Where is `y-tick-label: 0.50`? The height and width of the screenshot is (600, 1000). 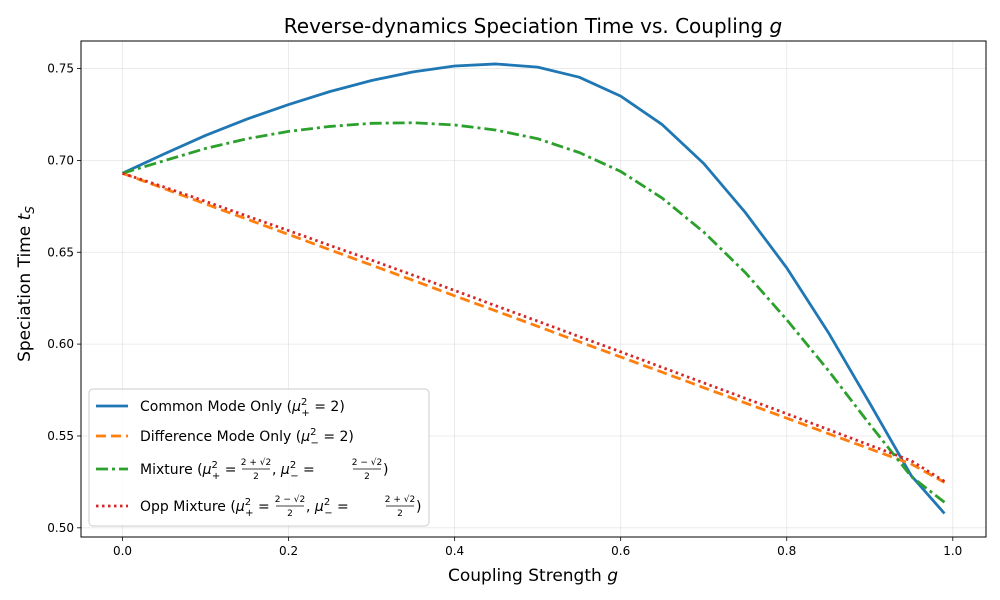
y-tick-label: 0.50 is located at coordinates (60, 528).